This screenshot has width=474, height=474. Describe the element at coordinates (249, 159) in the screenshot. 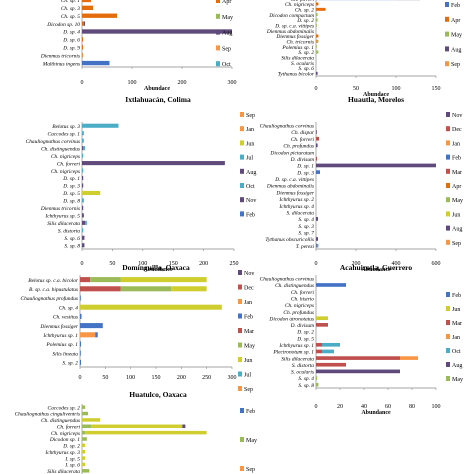

I see `legend-label: Jul` at that location.